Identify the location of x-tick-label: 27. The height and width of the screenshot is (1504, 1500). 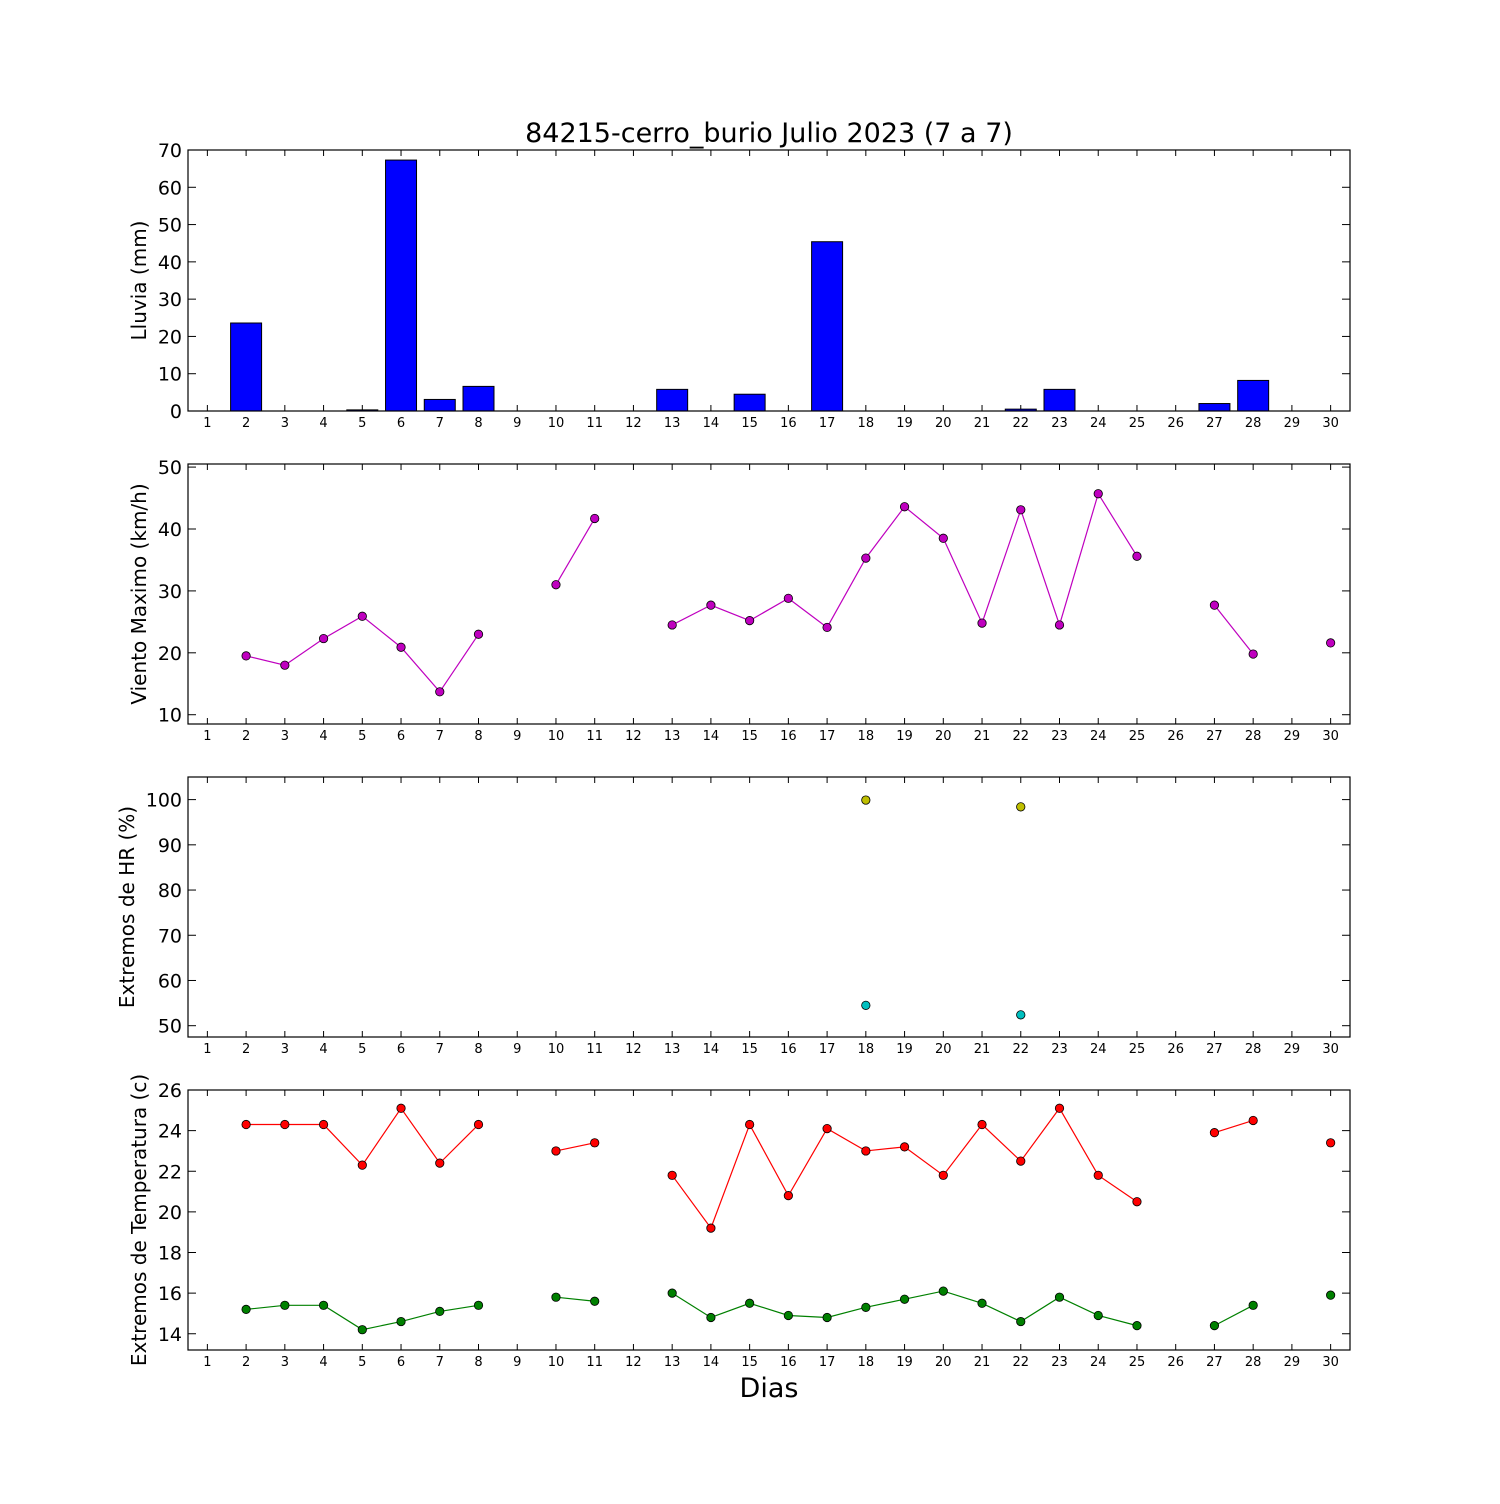
(1214, 1049).